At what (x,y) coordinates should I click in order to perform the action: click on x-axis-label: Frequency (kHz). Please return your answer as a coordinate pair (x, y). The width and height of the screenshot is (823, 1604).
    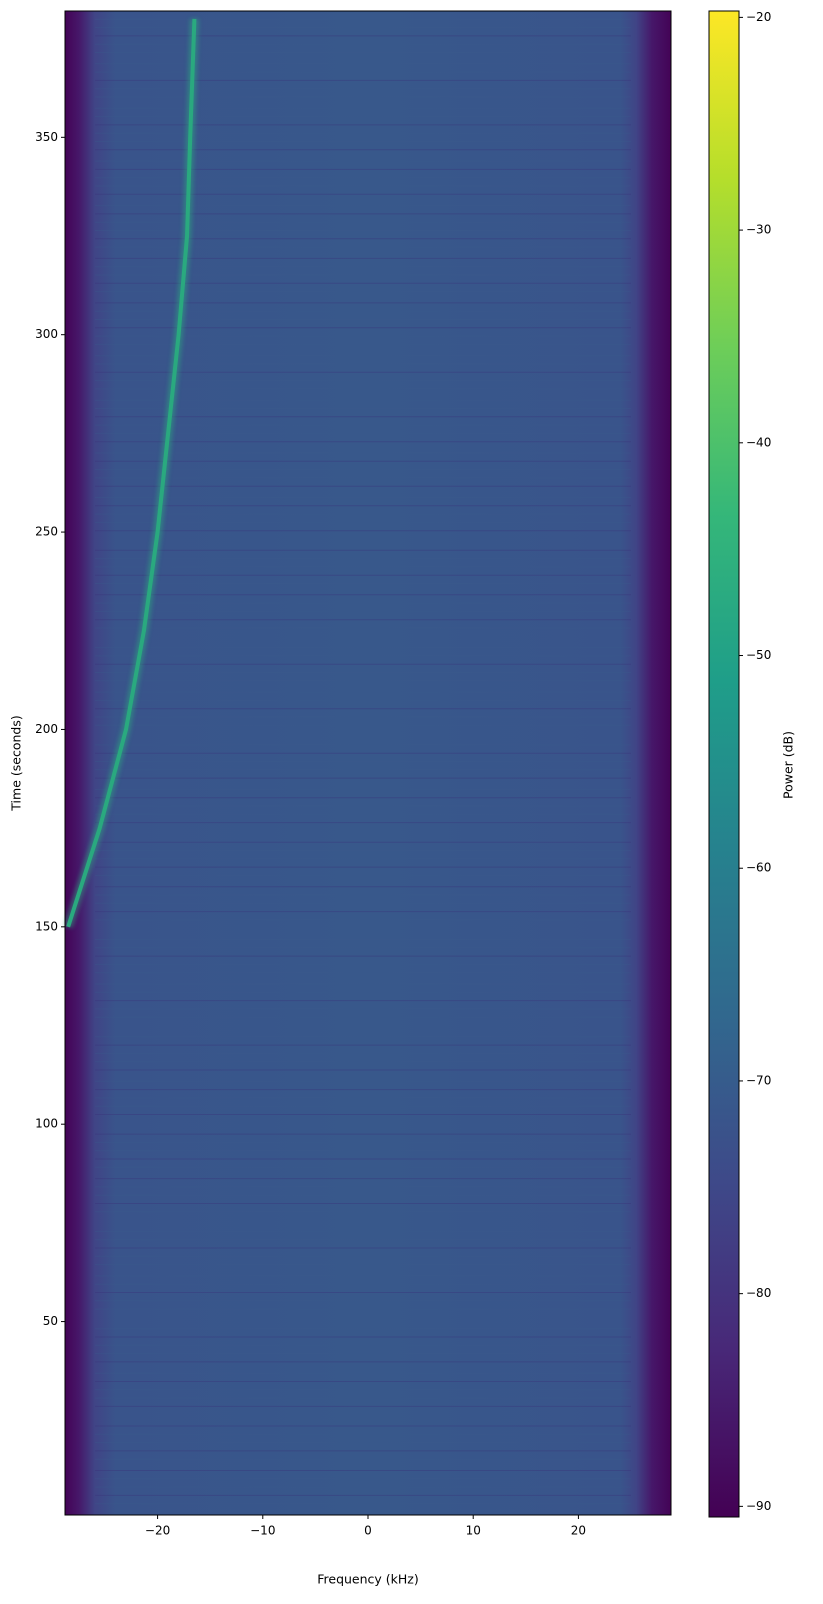
    Looking at the image, I should click on (368, 1579).